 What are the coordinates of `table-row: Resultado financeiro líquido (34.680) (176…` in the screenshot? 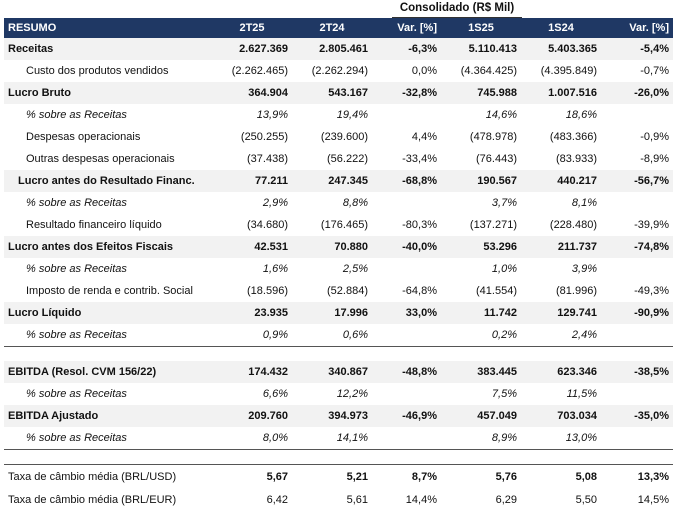 It's located at (338, 225).